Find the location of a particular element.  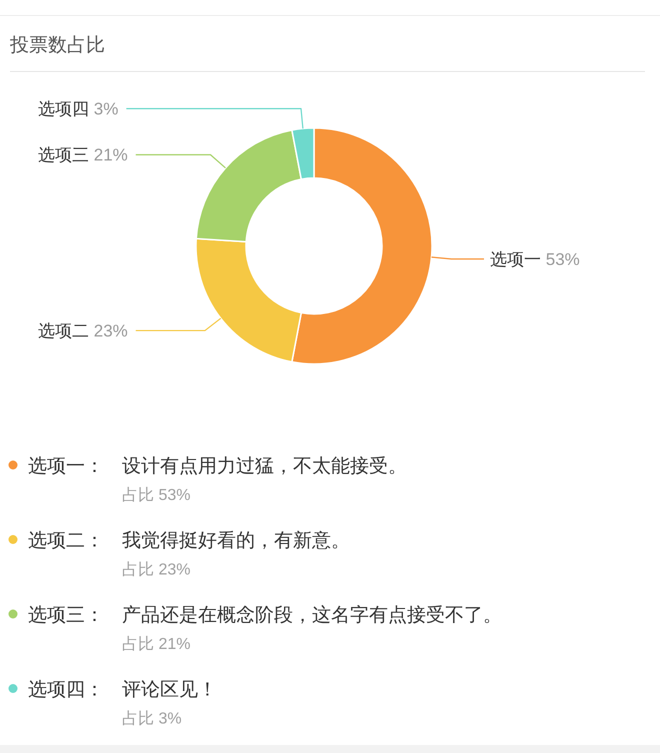

legend-label: 选项四 is located at coordinates (56, 690).